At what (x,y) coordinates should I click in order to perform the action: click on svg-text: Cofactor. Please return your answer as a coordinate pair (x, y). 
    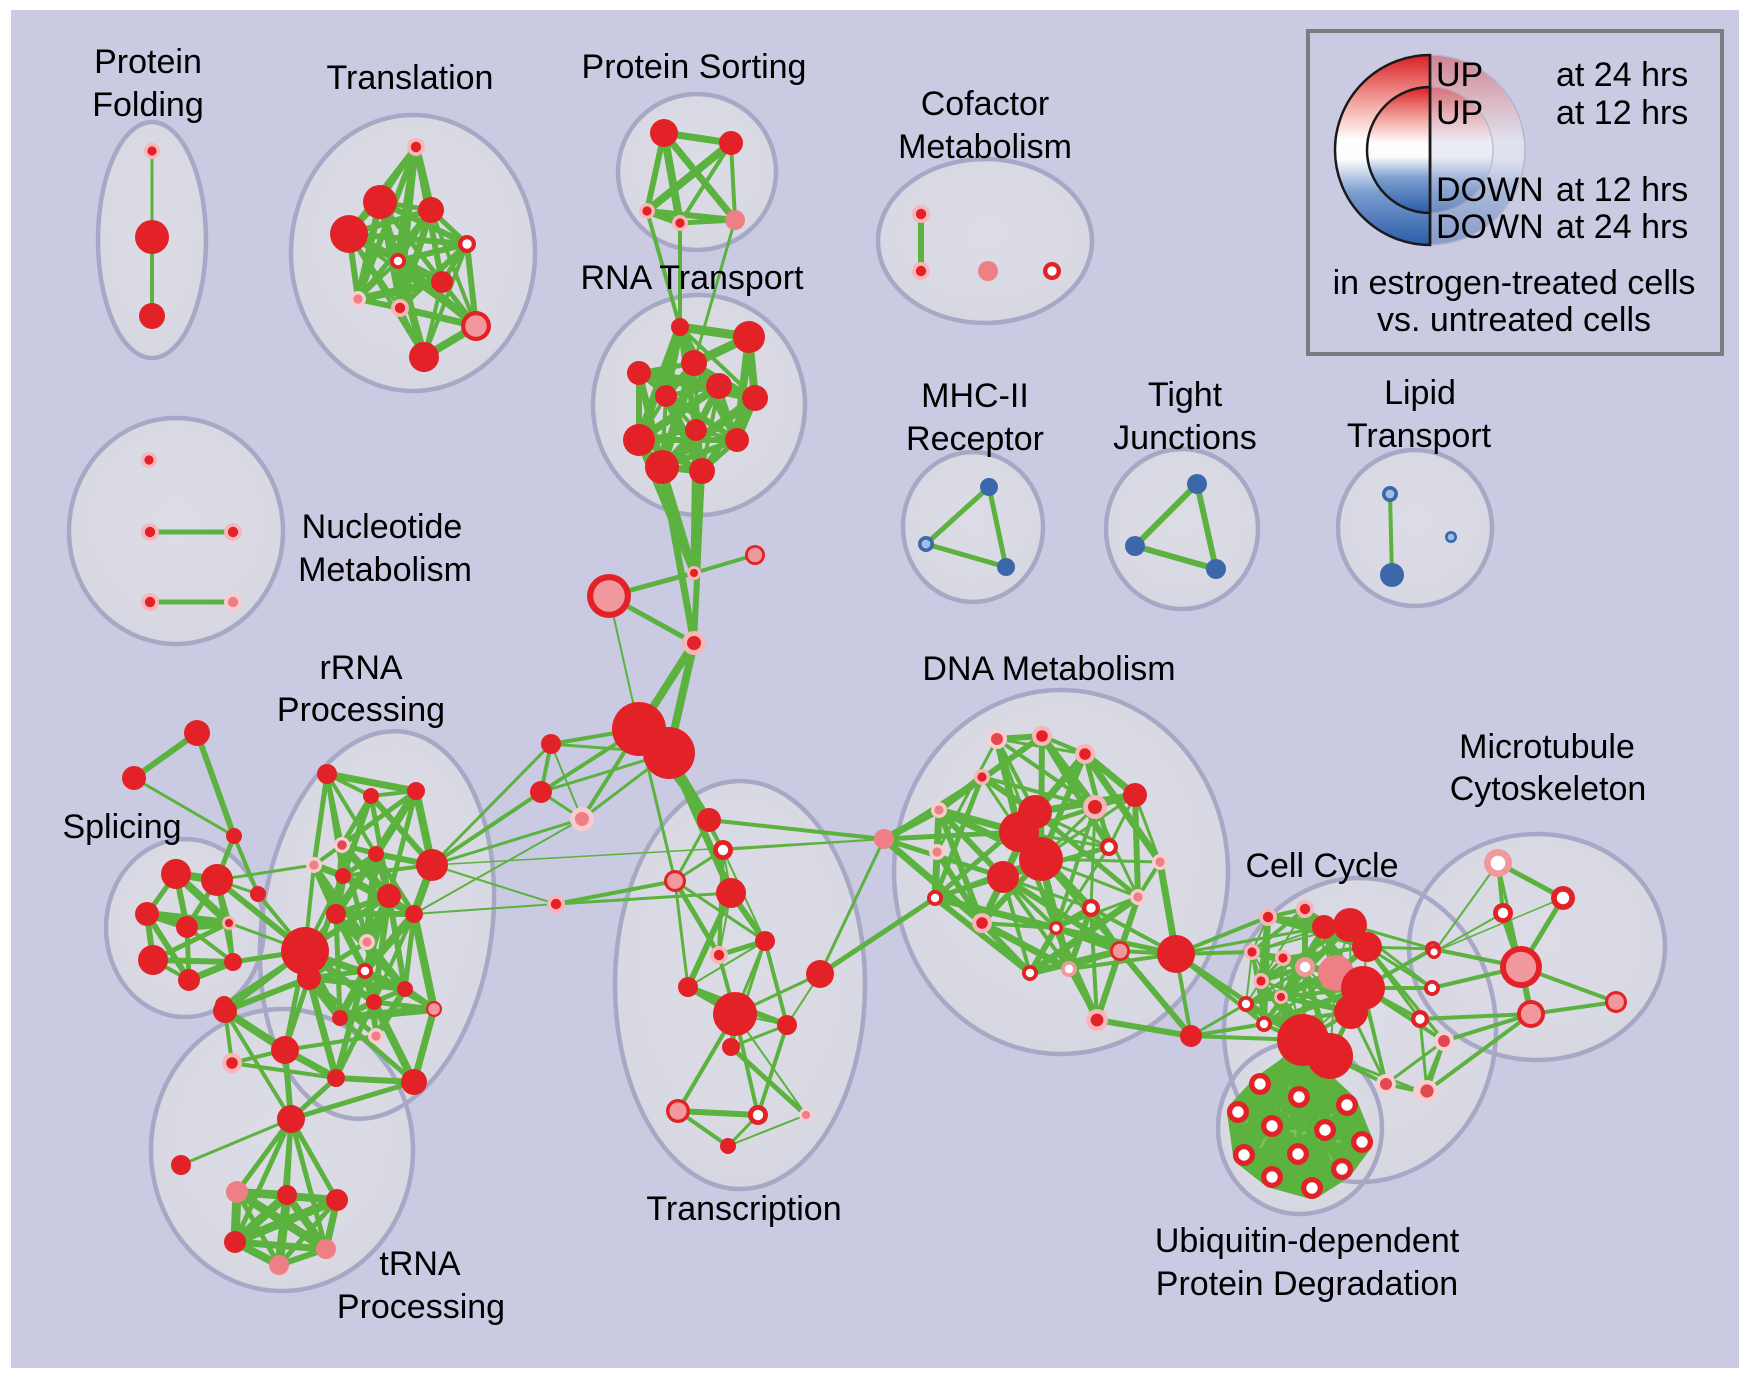
    Looking at the image, I should click on (985, 104).